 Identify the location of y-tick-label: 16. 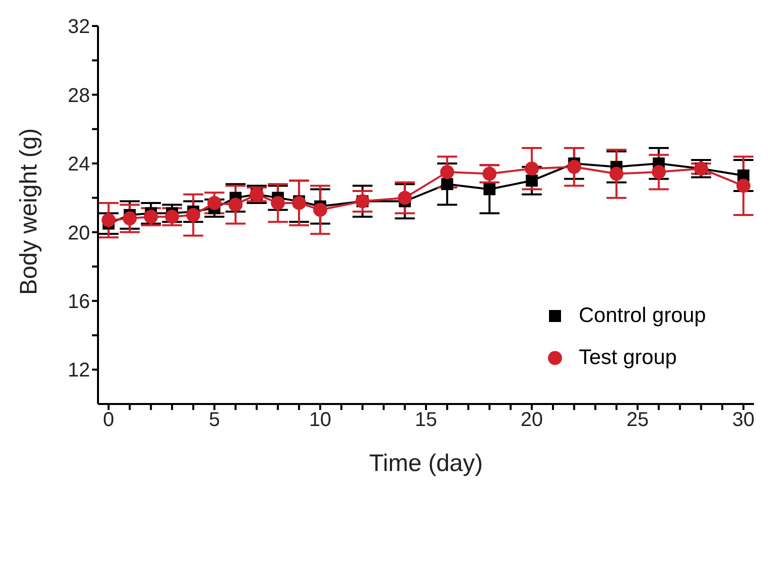
(79, 302).